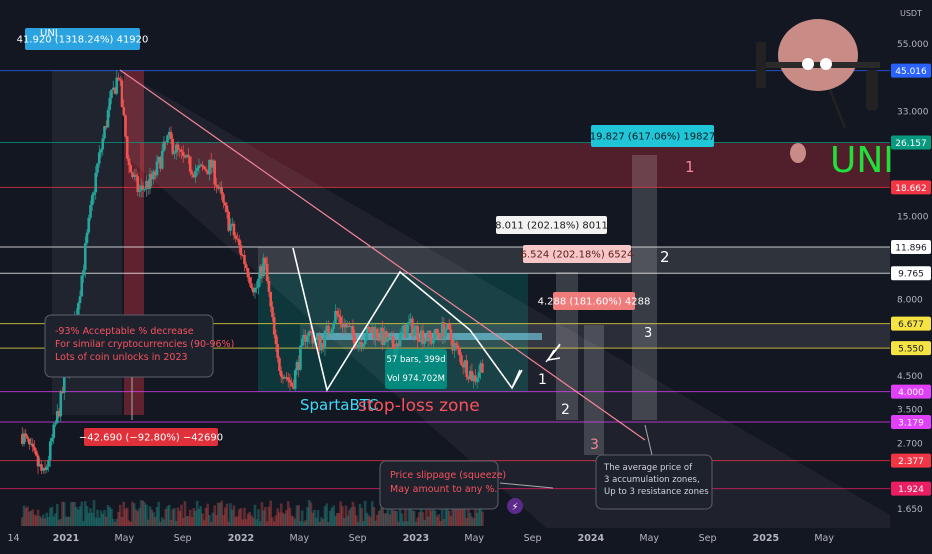 This screenshot has width=932, height=554. Describe the element at coordinates (911, 72) in the screenshot. I see `price-level-label: 45.016` at that location.